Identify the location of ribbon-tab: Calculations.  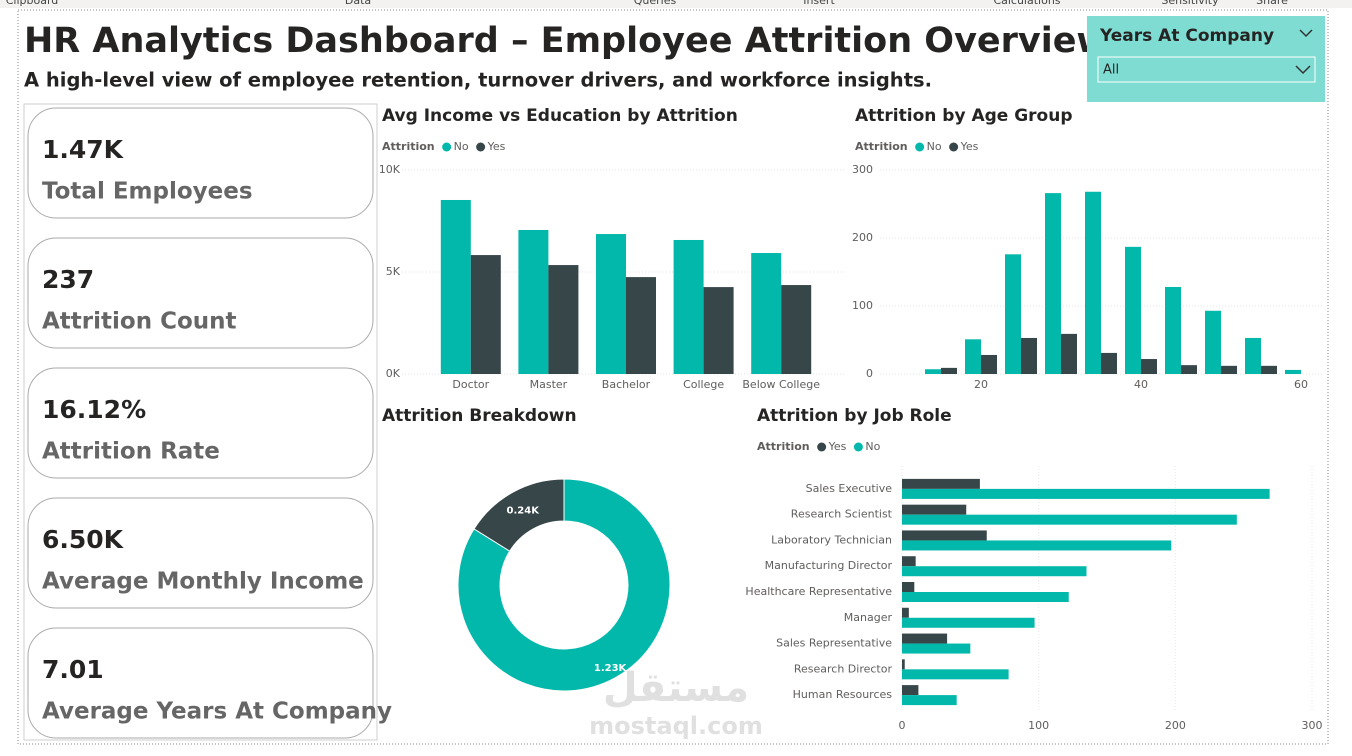
(1026, 3).